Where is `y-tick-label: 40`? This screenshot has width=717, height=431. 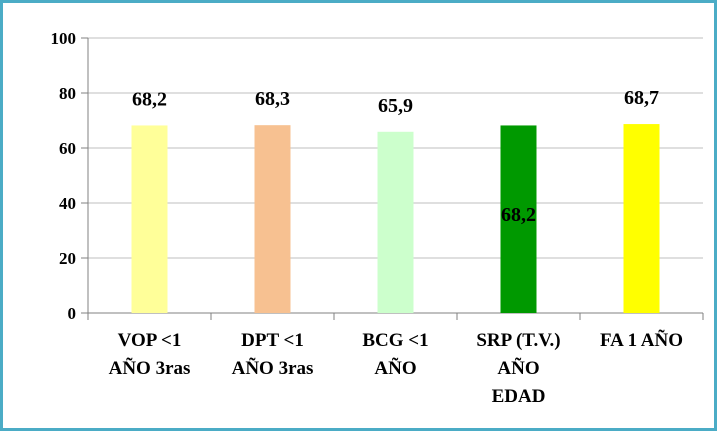
y-tick-label: 40 is located at coordinates (67, 203).